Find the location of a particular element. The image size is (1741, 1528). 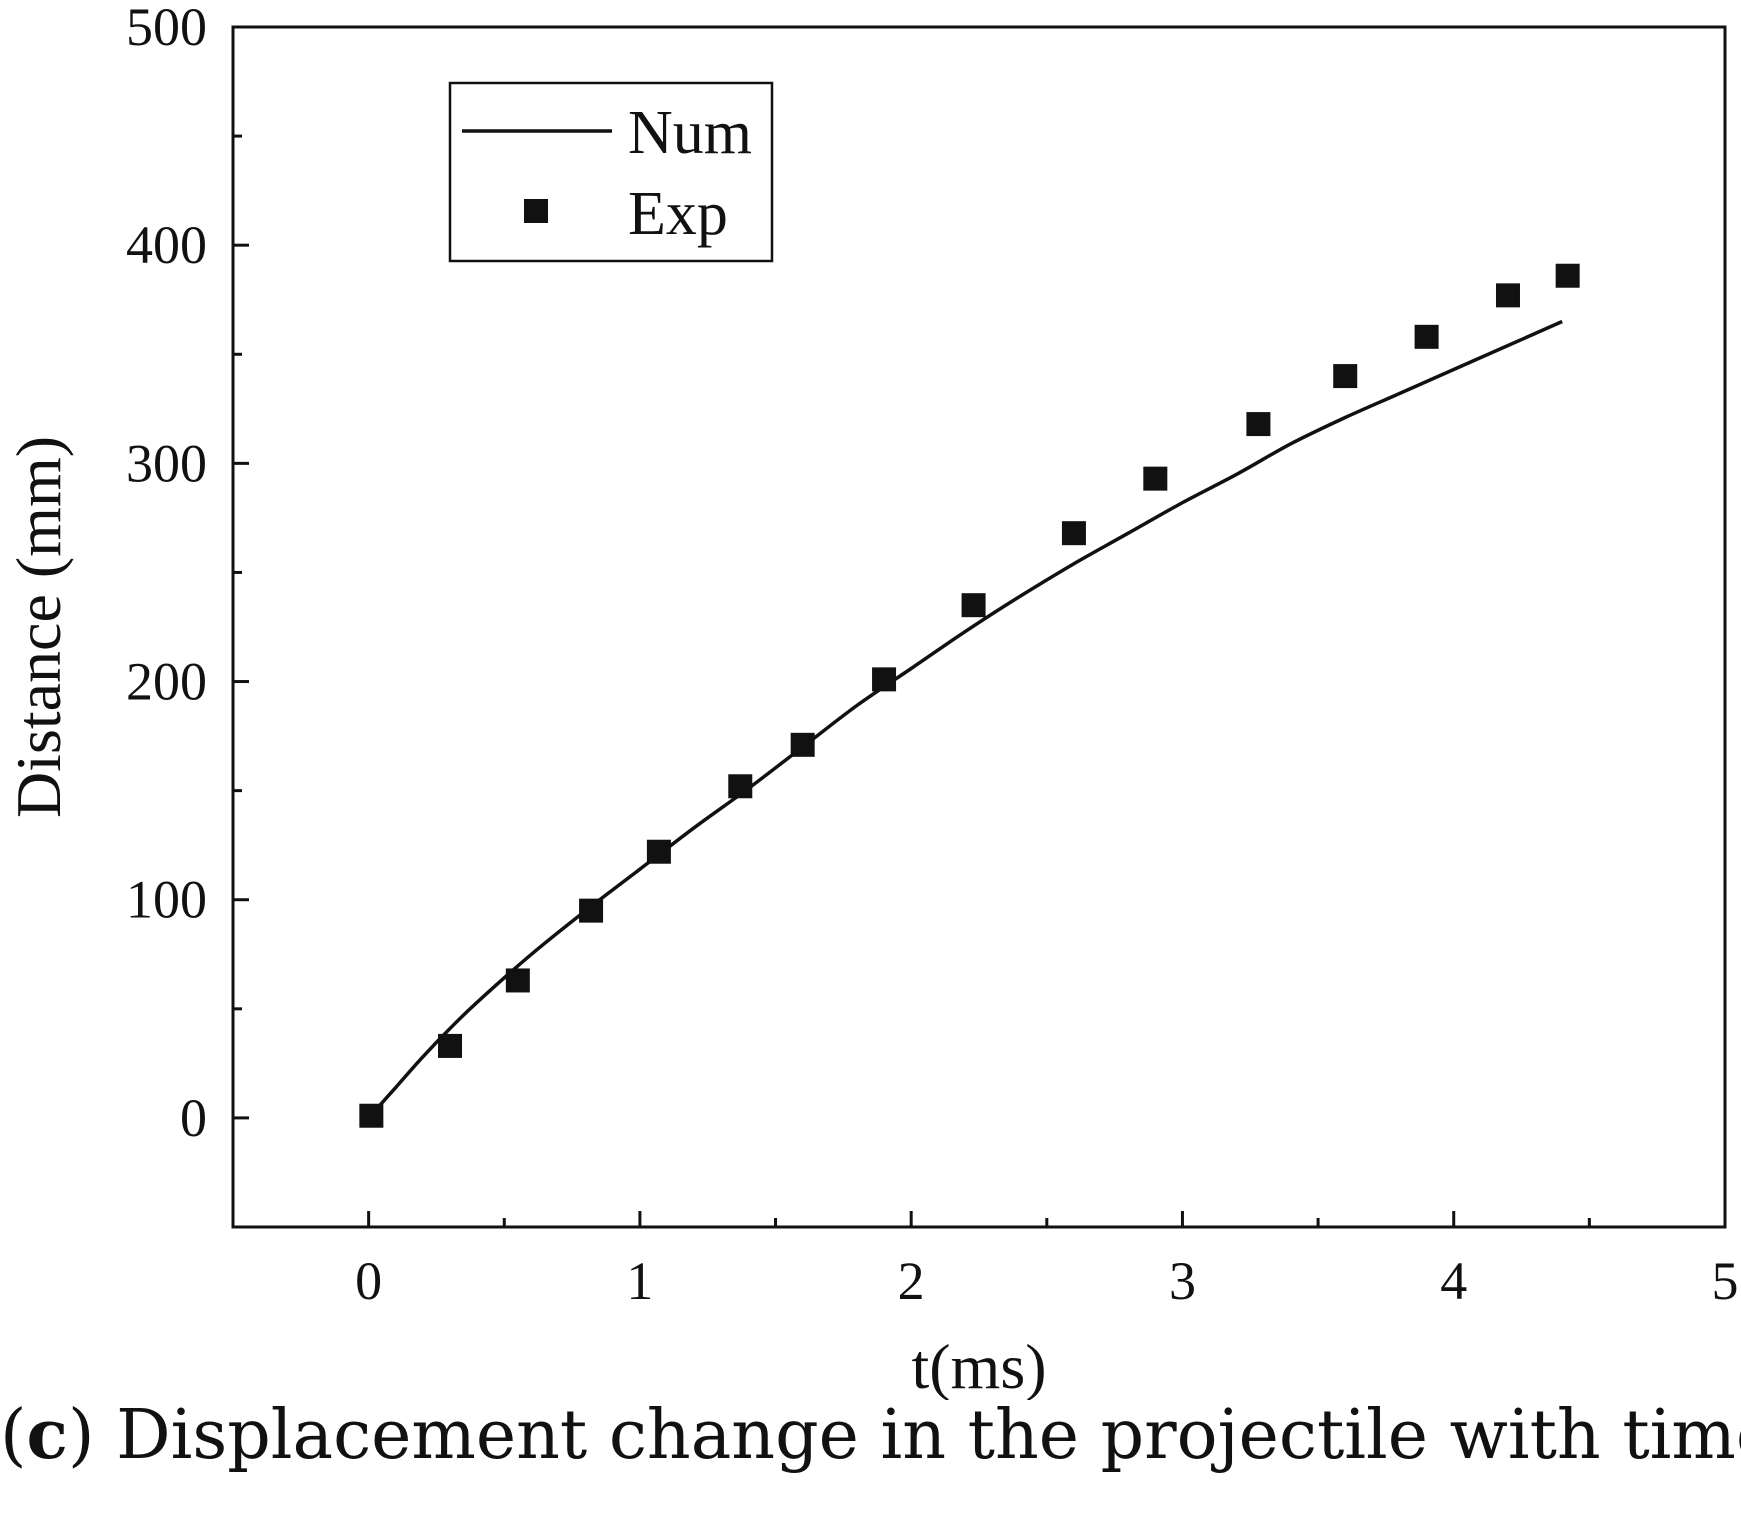

y-tick-label: 0 is located at coordinates (193, 1118).